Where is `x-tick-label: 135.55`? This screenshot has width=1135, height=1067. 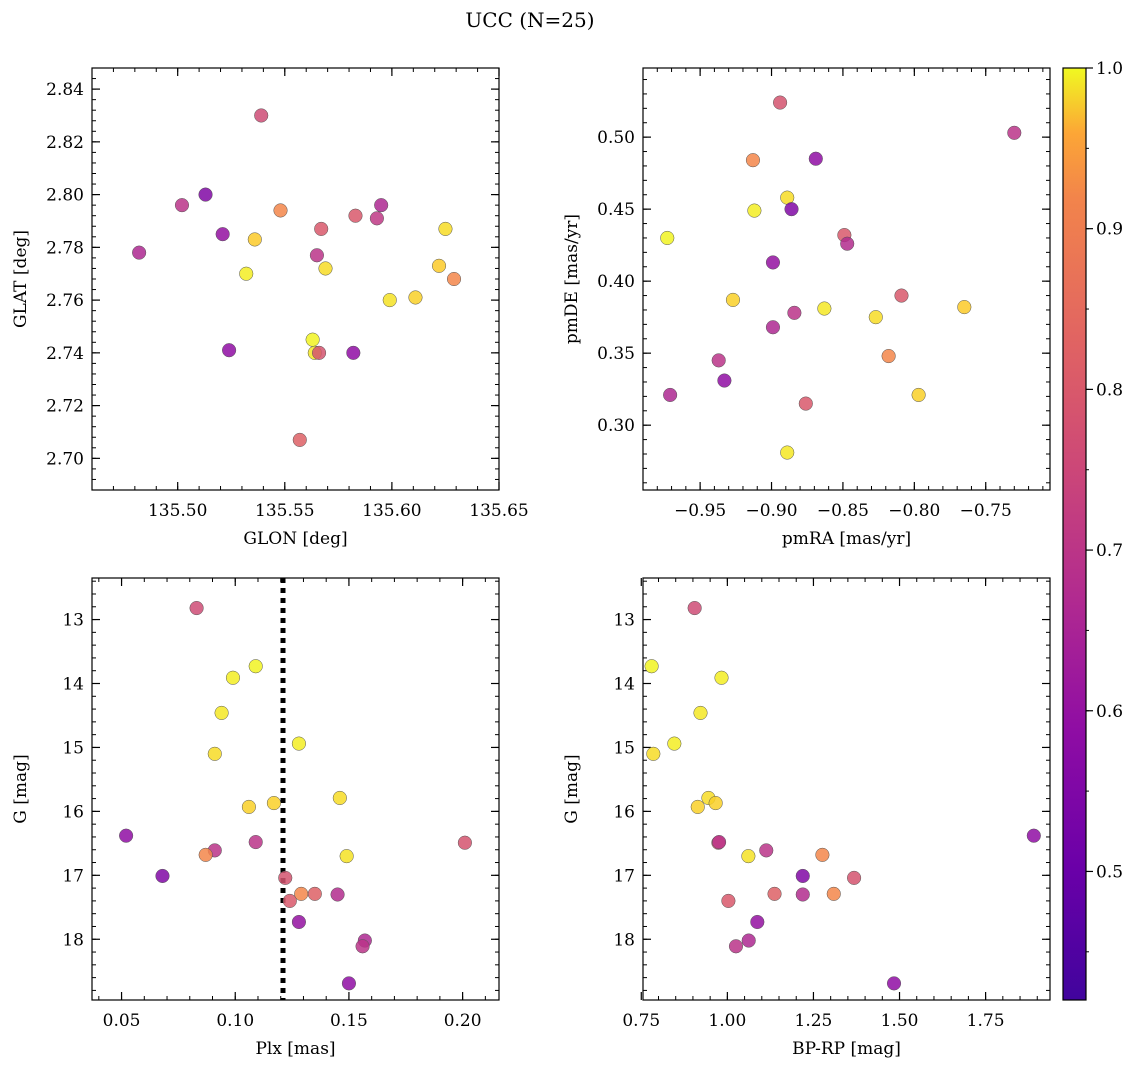 x-tick-label: 135.55 is located at coordinates (284, 511).